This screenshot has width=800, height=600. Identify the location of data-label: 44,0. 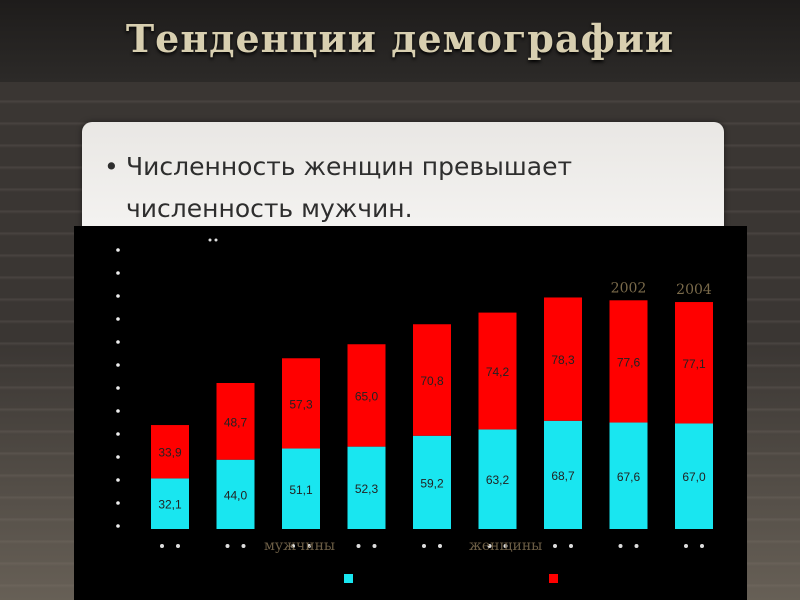
(236, 495).